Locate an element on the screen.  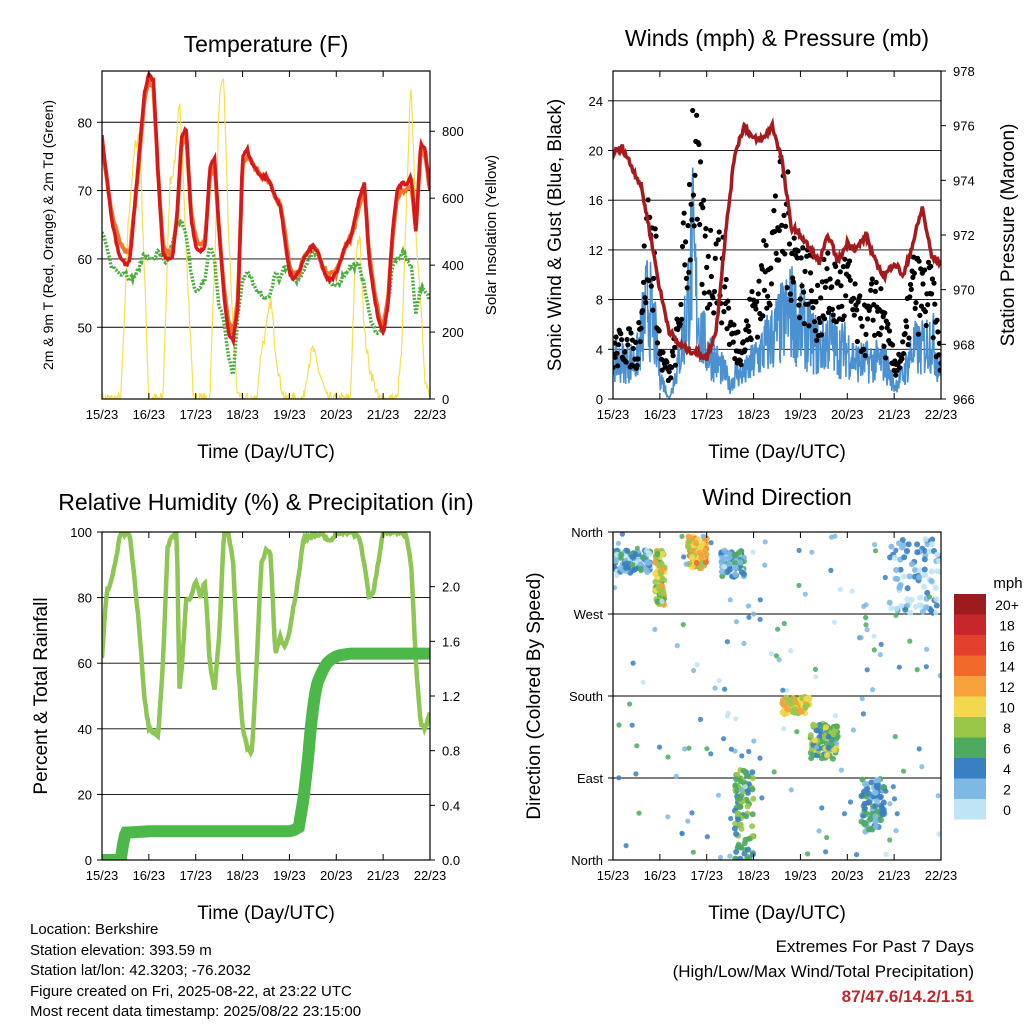
colorbar-label: 10 is located at coordinates (1007, 708).